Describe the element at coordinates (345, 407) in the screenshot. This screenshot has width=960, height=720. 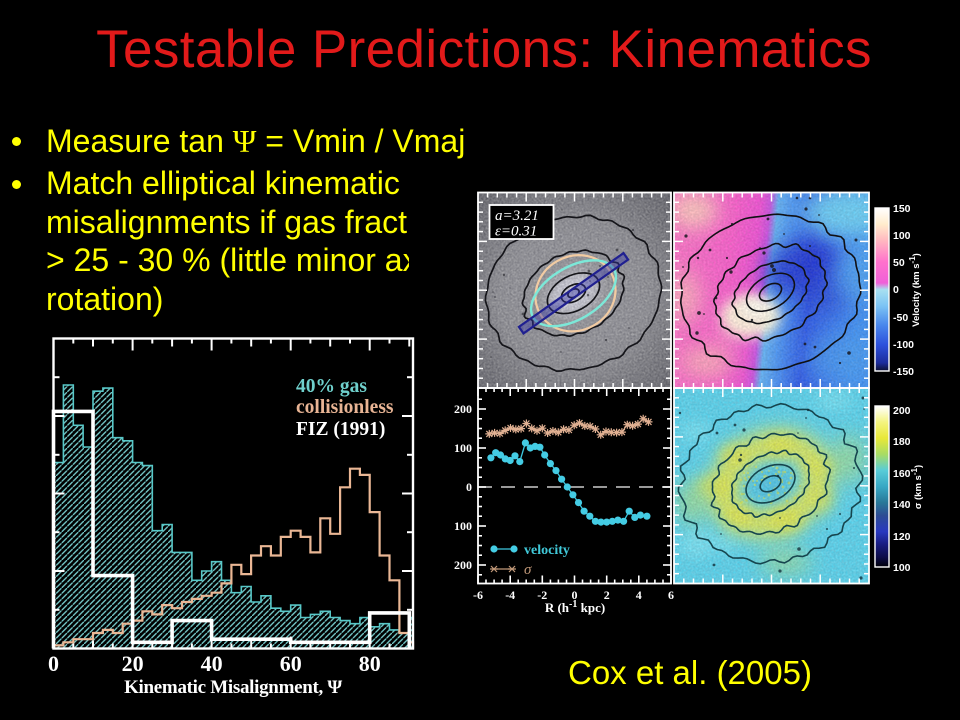
I see `svg-text: collisionless` at that location.